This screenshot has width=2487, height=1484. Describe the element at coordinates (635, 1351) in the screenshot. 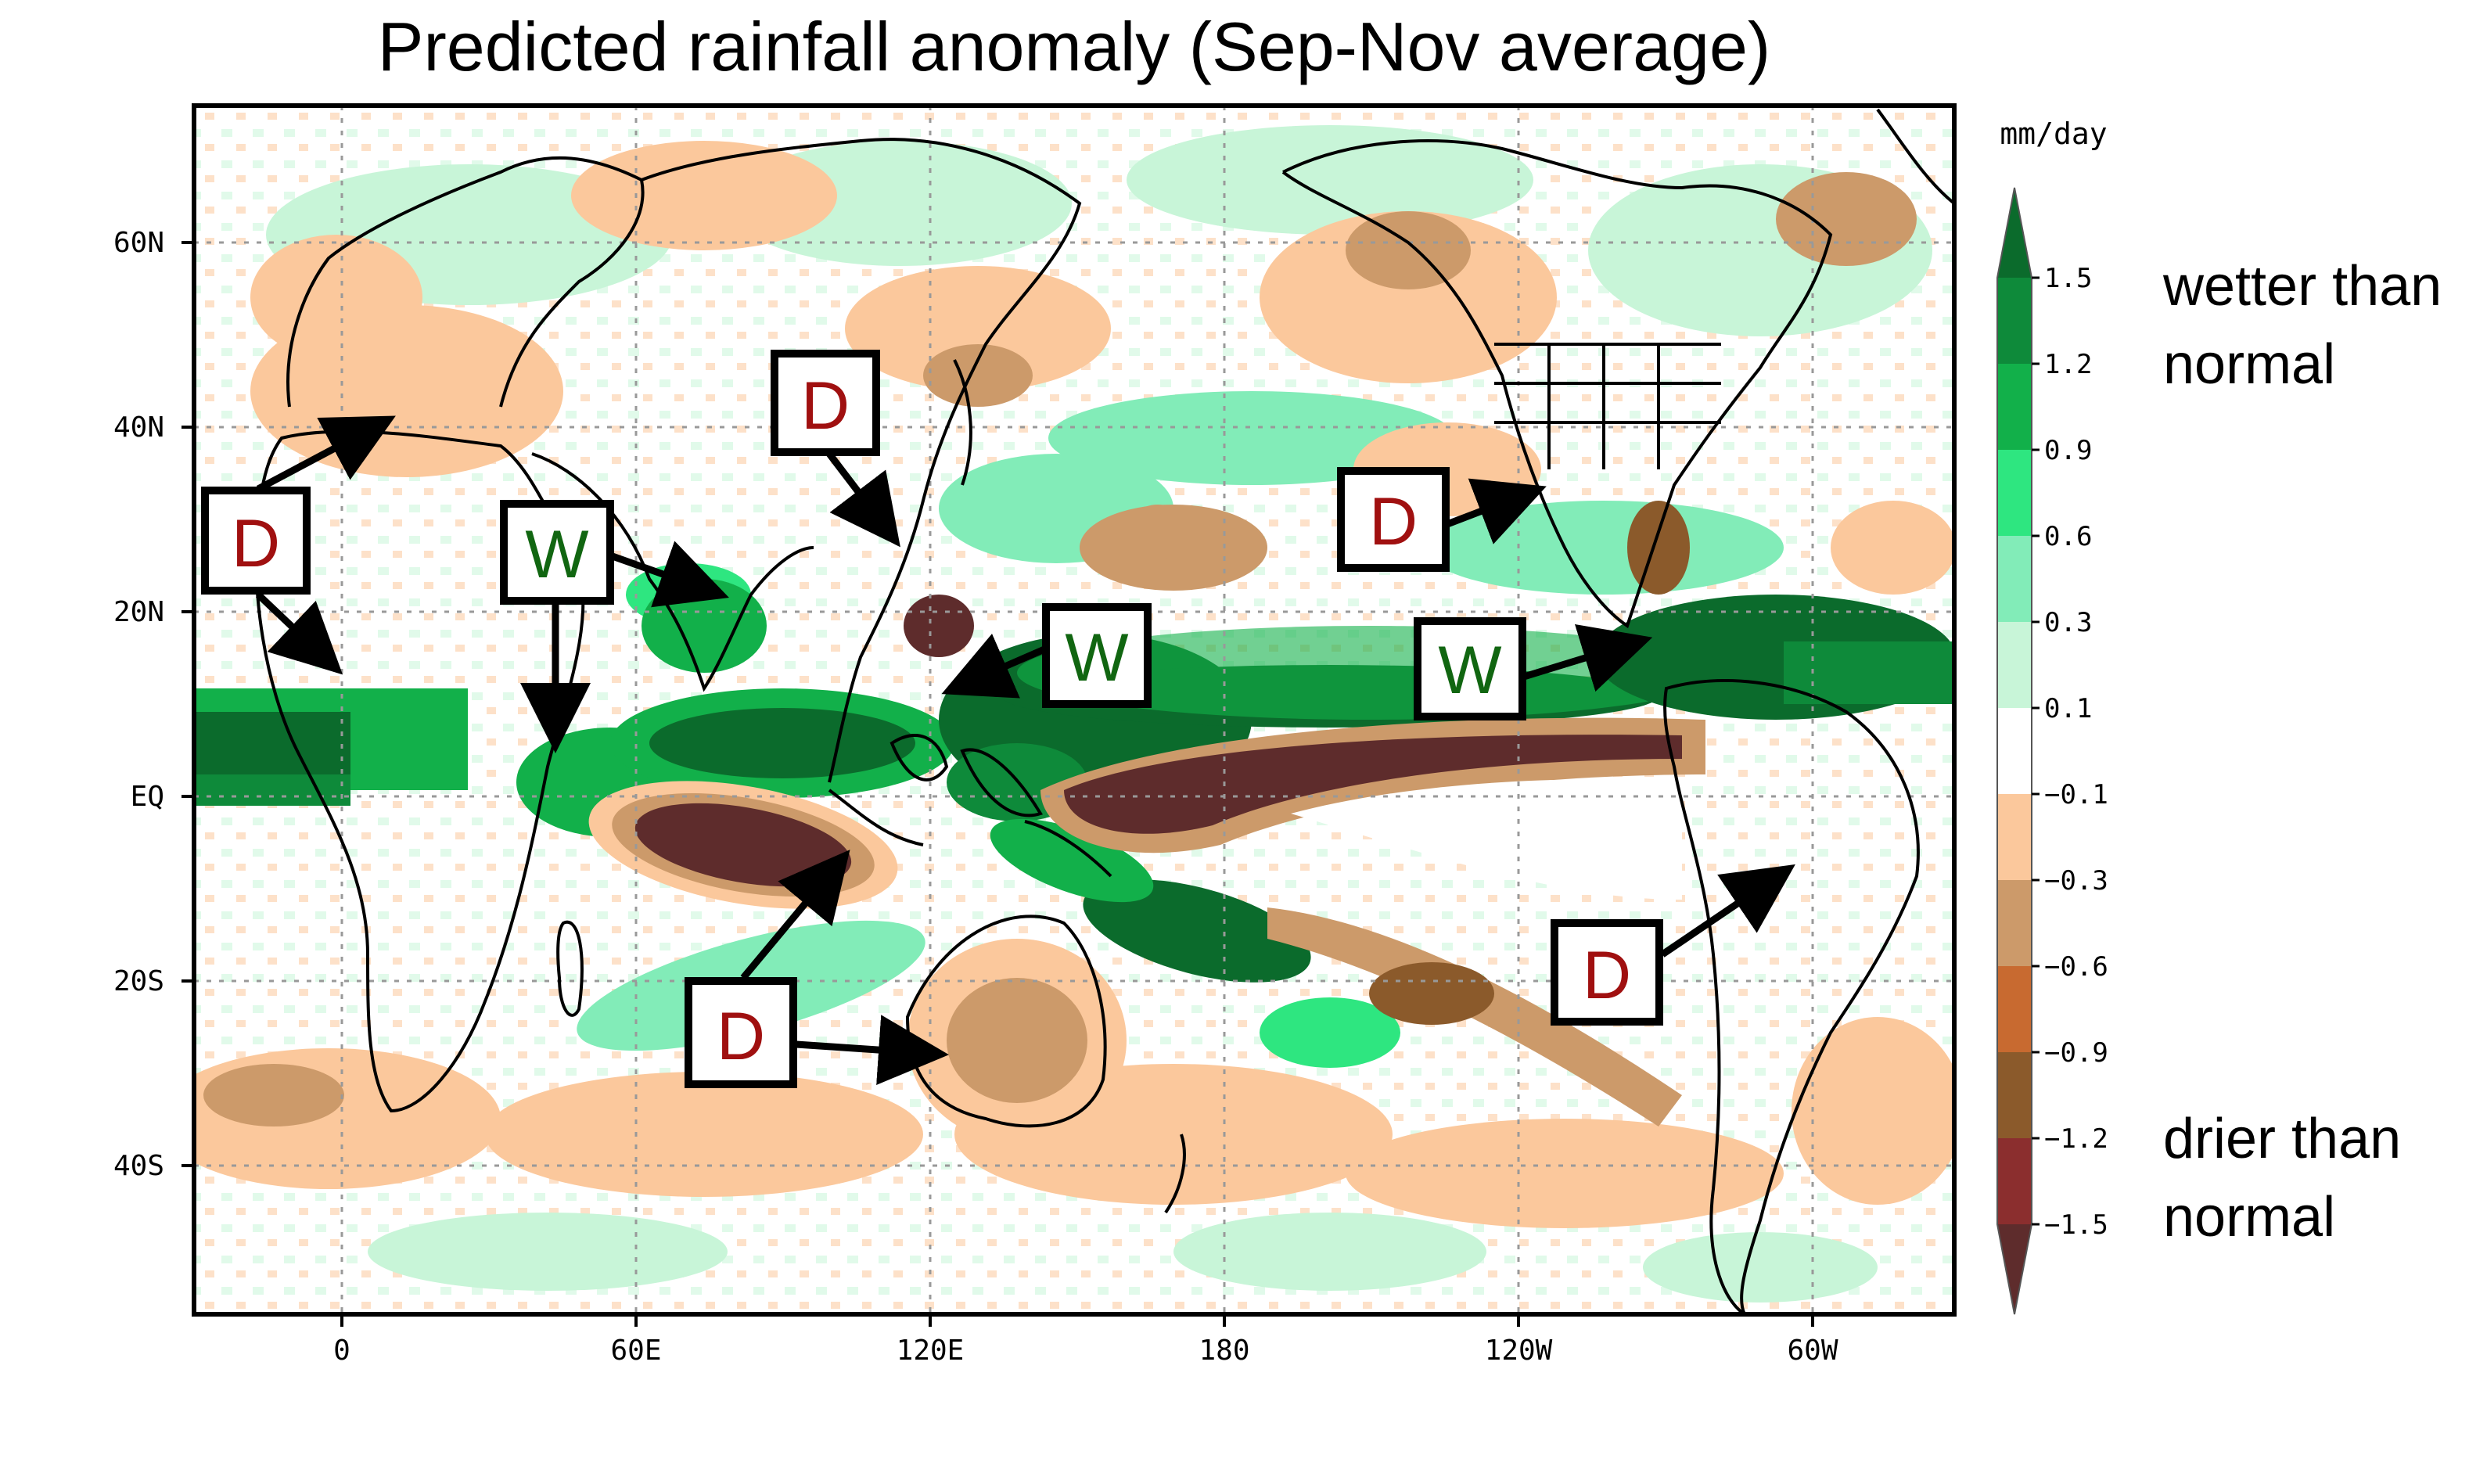

I see `lon-tick-label: 60E` at that location.